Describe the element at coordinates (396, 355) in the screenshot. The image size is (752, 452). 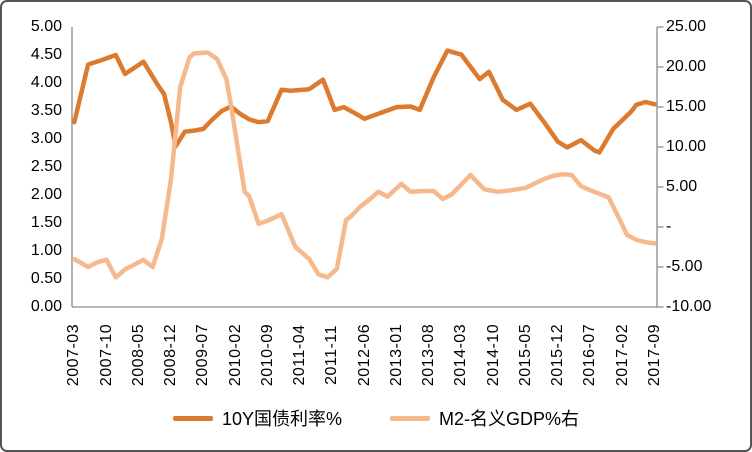
I see `x-axis-label: 2013-01` at that location.